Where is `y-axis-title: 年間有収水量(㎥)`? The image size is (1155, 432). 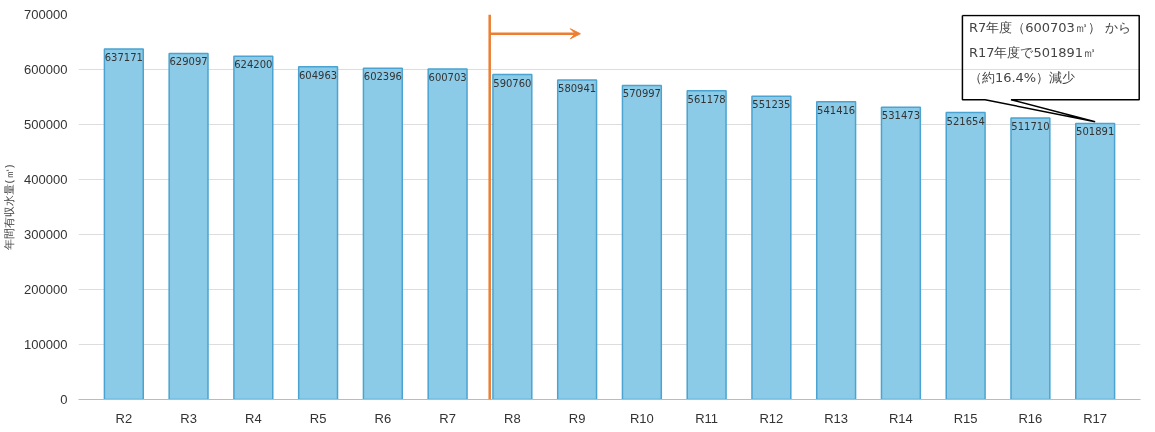
y-axis-title: 年間有収水量(㎥) is located at coordinates (10, 207).